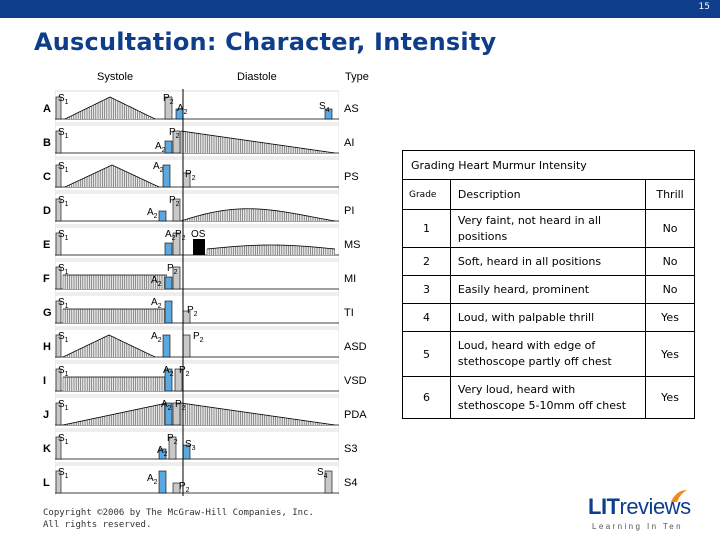 This screenshot has width=720, height=540. Describe the element at coordinates (168, 414) in the screenshot. I see `row-j-a2` at that location.